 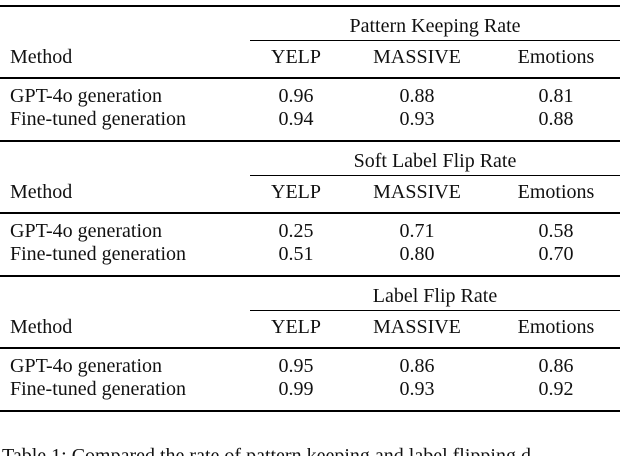 I want to click on value-cell: 0.99, so click(x=296, y=389).